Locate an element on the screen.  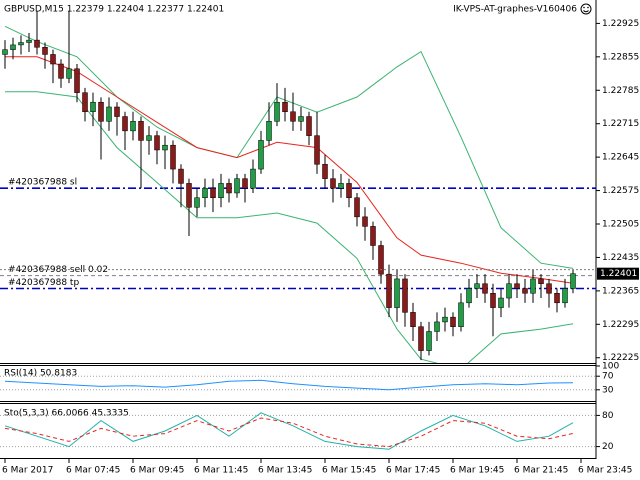
x-tick-label: 6 Mar 2017 is located at coordinates (27, 471).